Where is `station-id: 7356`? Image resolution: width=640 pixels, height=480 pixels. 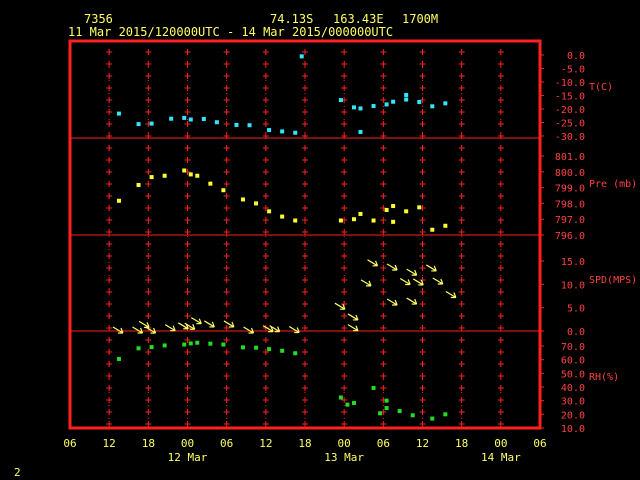
station-id: 7356 is located at coordinates (98, 19).